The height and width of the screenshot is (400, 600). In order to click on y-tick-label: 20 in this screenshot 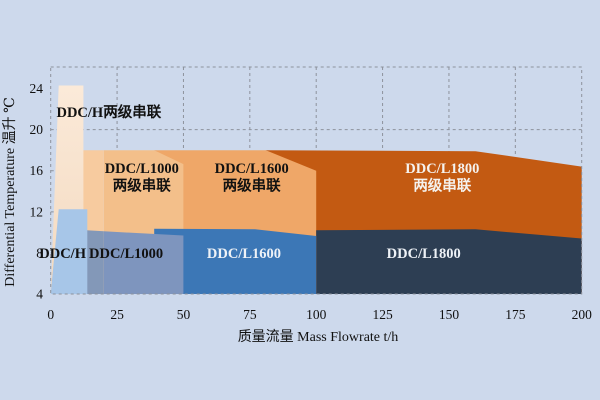, I will do `click(37, 129)`.